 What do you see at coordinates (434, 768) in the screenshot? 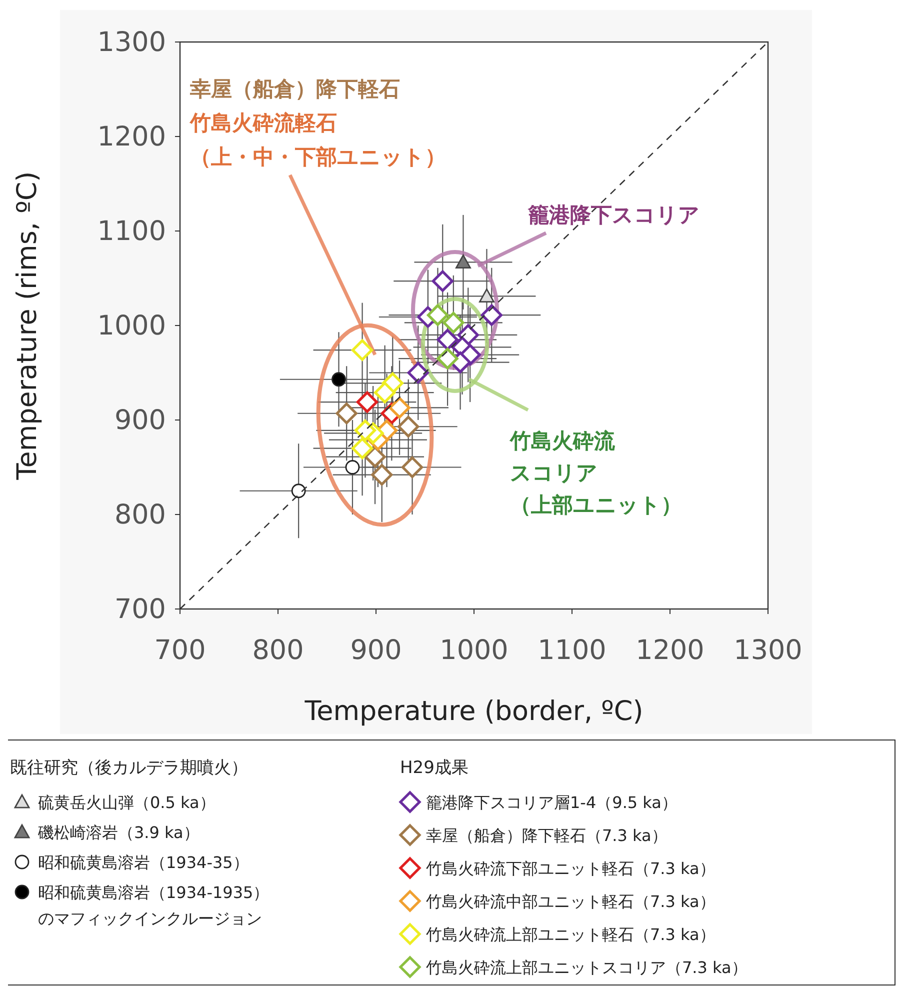
I see `text: H29成果` at bounding box center [434, 768].